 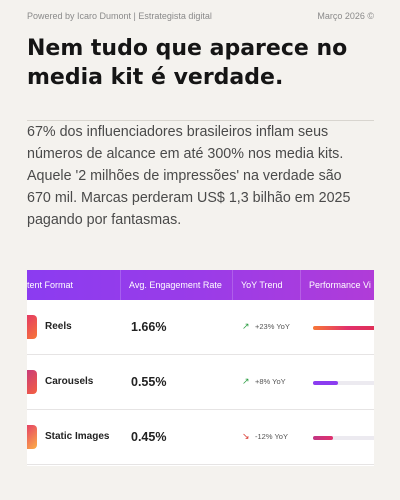 I want to click on title-line: media kit é verdade., so click(x=155, y=77).